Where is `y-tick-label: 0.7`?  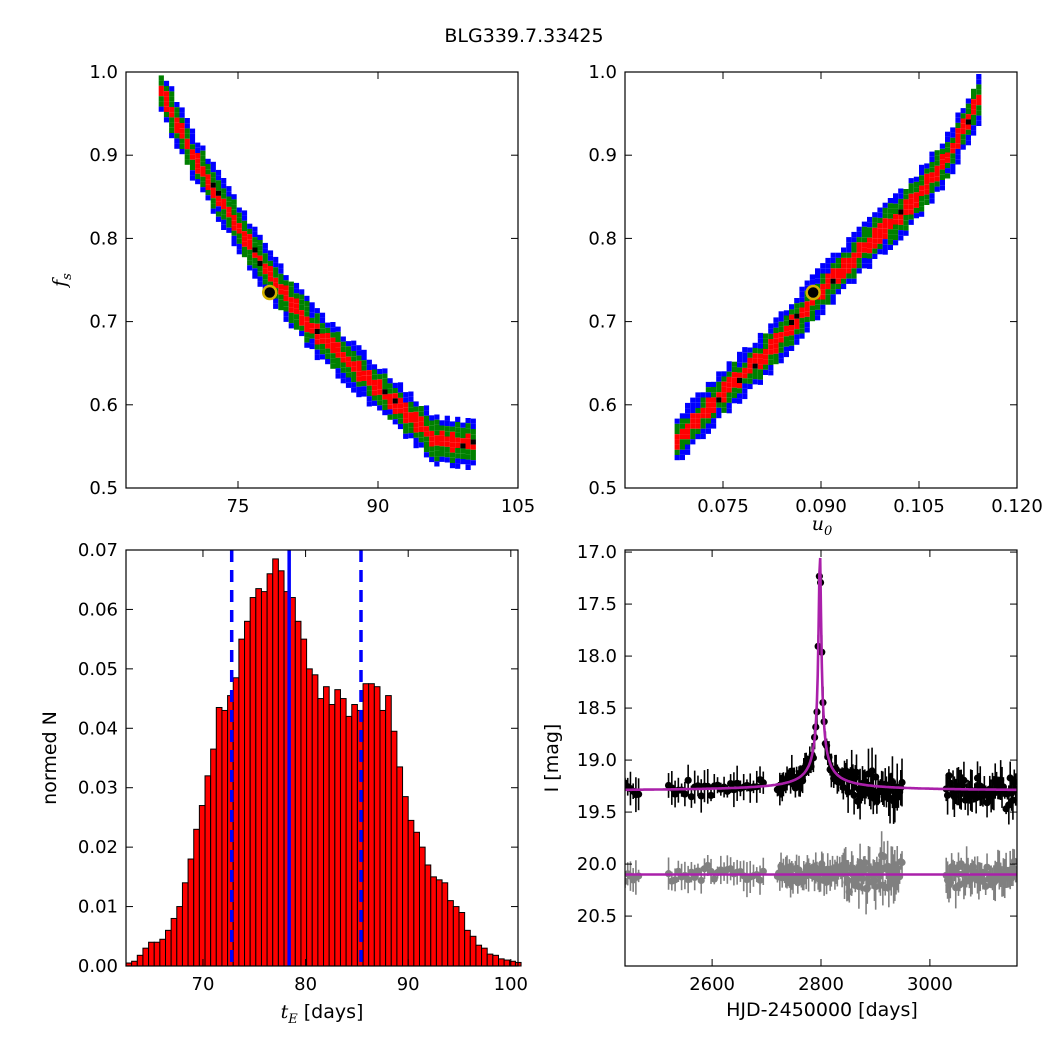
y-tick-label: 0.7 is located at coordinates (602, 322).